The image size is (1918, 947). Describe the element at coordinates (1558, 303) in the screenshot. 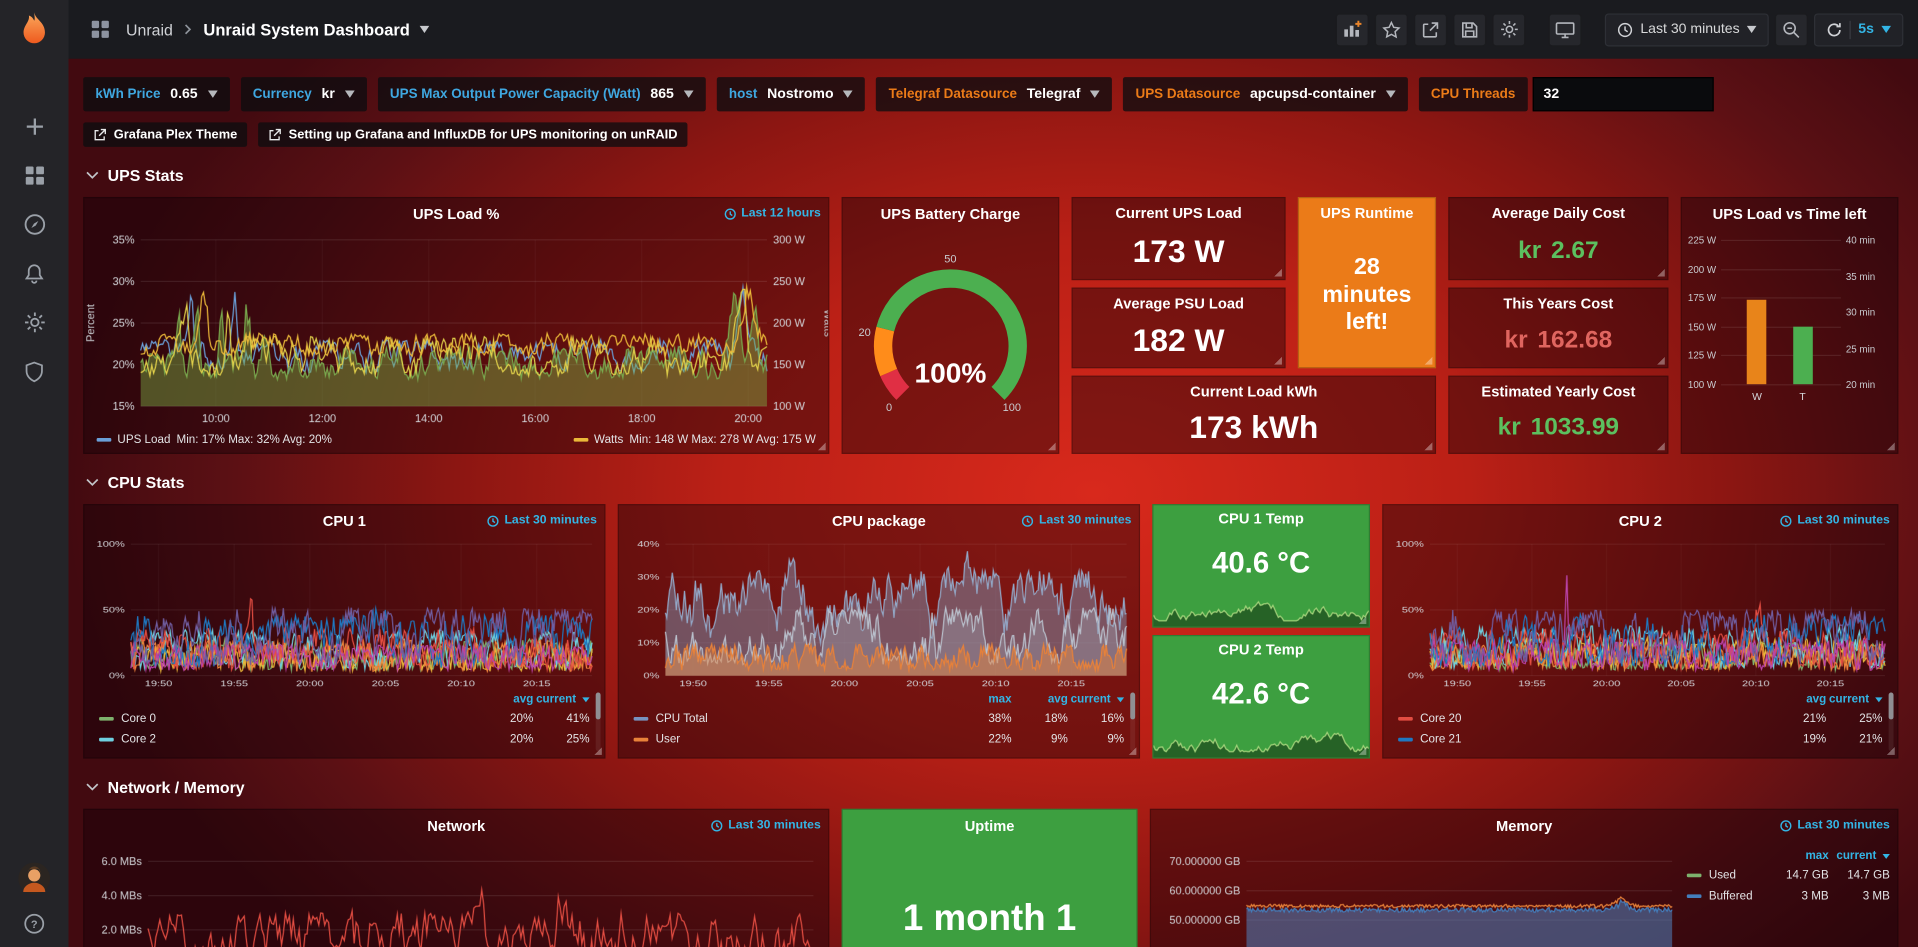

I see `panel-title: This Years Cost` at that location.